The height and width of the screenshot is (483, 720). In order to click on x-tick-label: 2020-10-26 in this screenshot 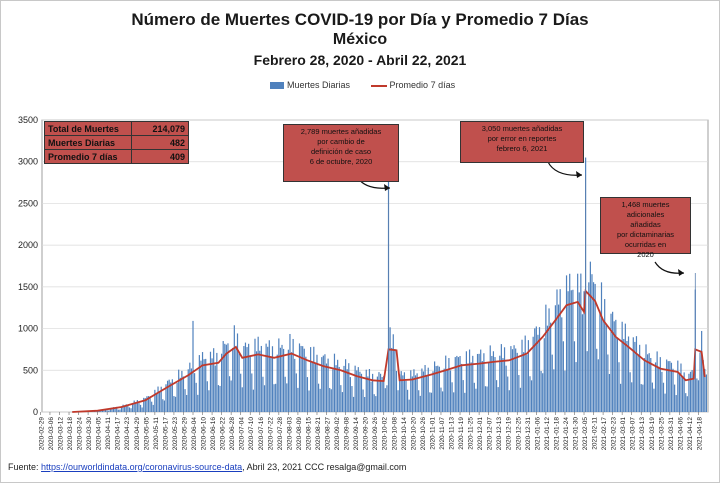, I will do `click(423, 434)`.